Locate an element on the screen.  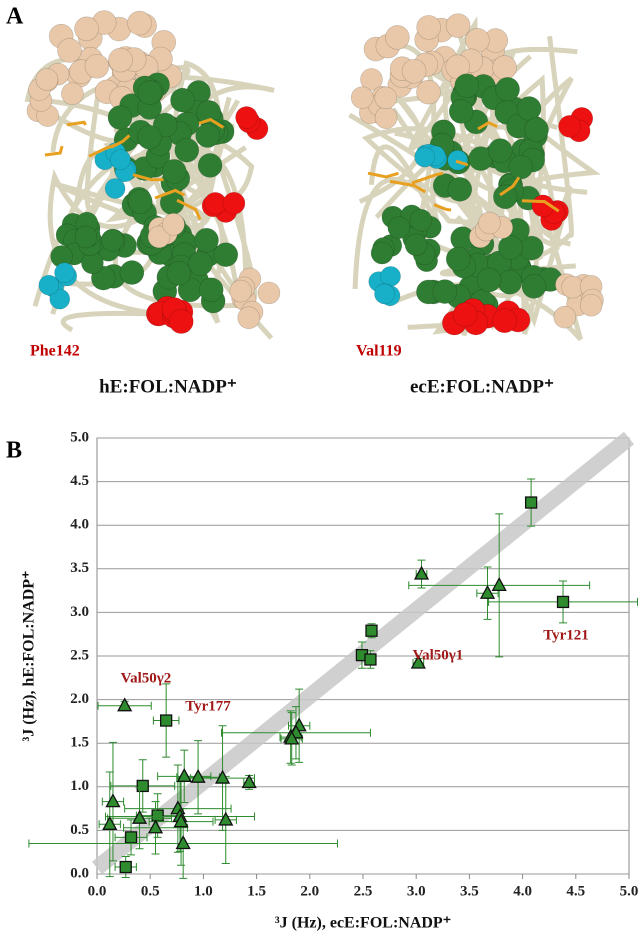
x-tick-label: 0.5 is located at coordinates (150, 891).